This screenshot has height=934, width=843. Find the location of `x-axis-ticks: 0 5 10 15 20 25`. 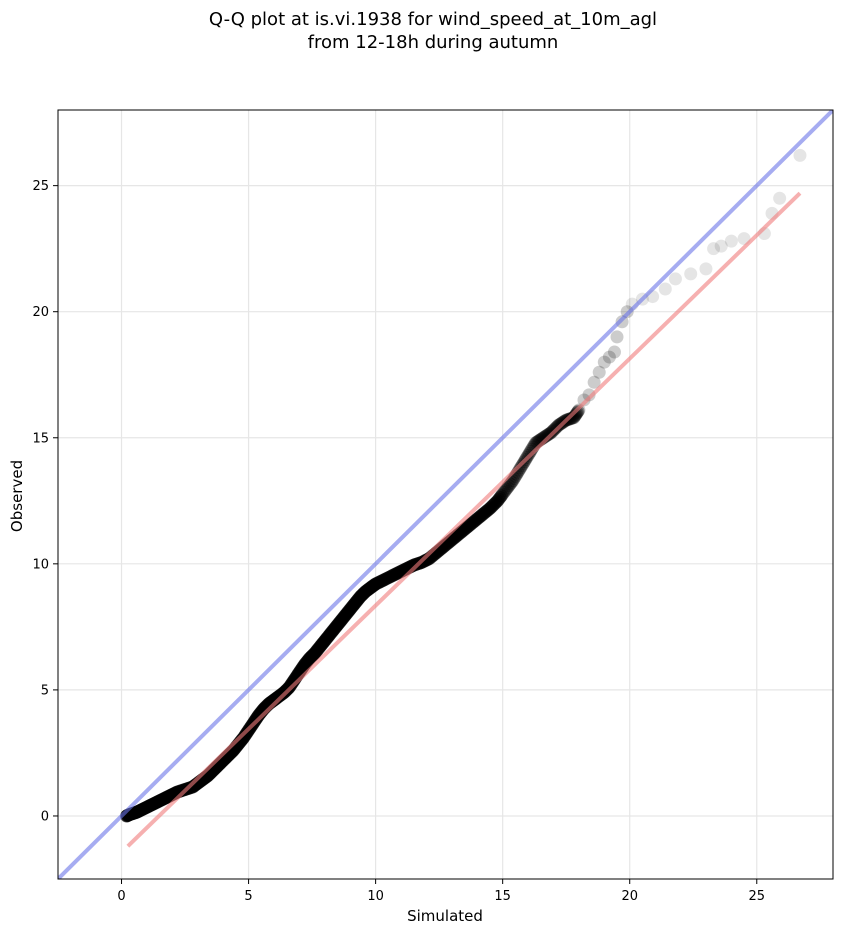

x-axis-ticks: 0 5 10 15 20 25 is located at coordinates (441, 891).